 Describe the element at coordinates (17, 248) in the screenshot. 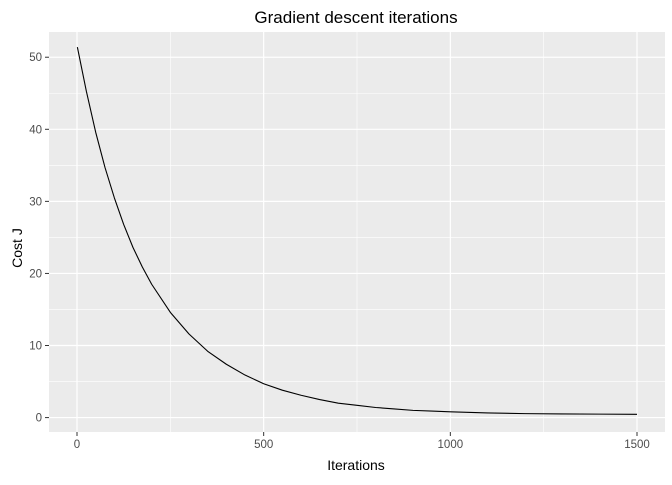

I see `y-axis-title: Cost J` at that location.